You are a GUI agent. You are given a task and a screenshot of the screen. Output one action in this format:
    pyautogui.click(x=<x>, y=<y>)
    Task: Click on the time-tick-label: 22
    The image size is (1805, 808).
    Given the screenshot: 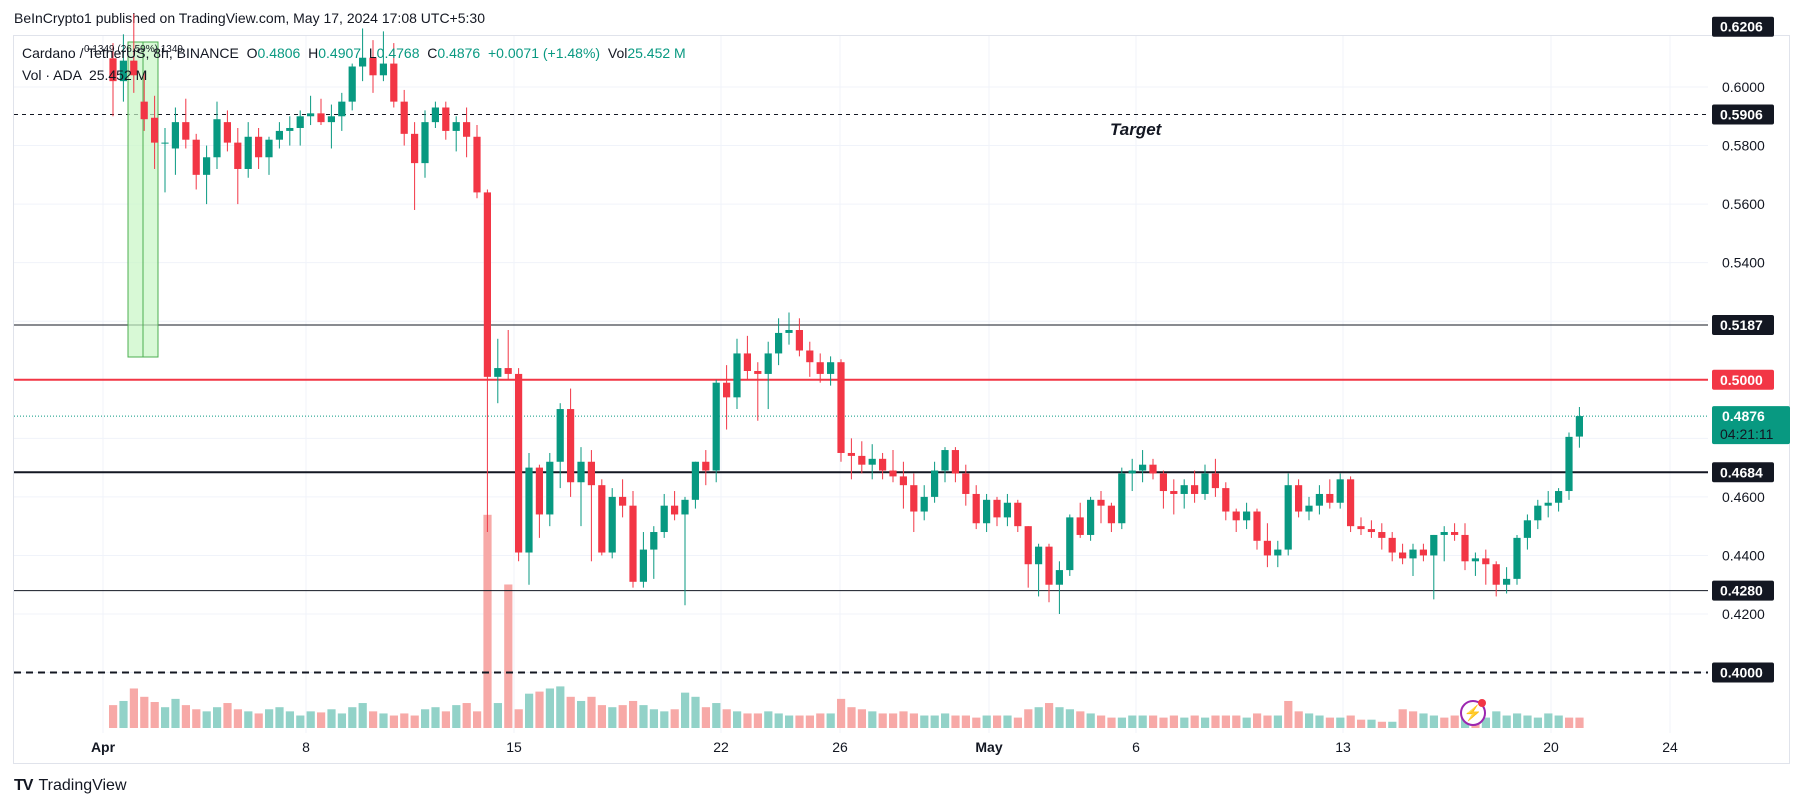 What is the action you would take?
    pyautogui.click(x=721, y=747)
    